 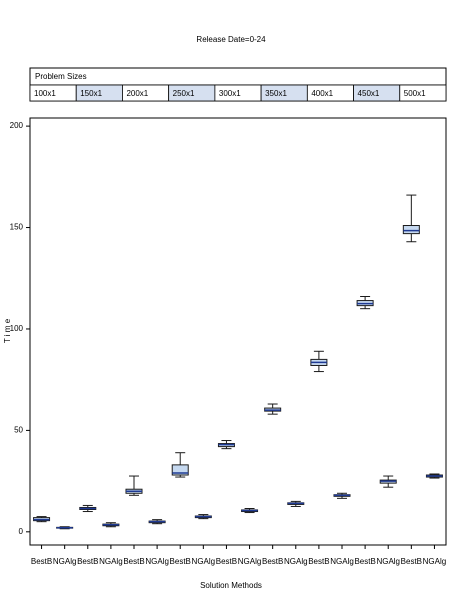 I want to click on strip-level: 450x1, so click(x=369, y=93).